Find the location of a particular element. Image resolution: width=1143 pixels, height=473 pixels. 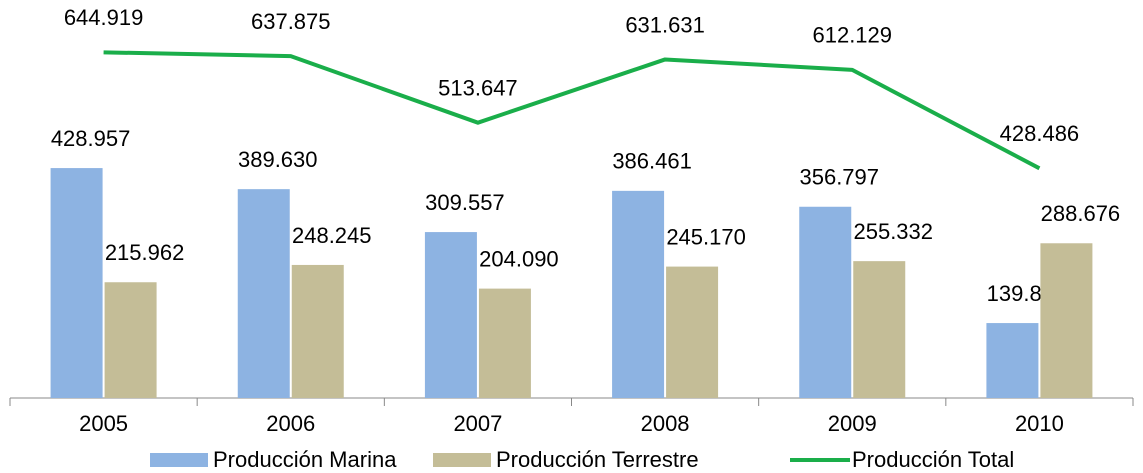

x-tick-label: 2006 is located at coordinates (290, 423).